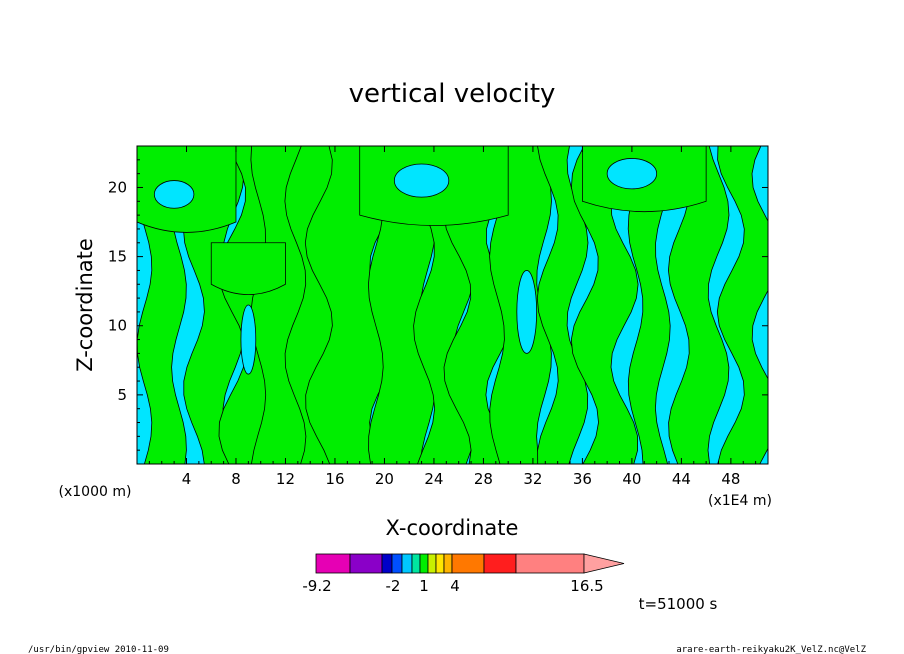  What do you see at coordinates (248, 269) in the screenshot?
I see `positive-patch` at bounding box center [248, 269].